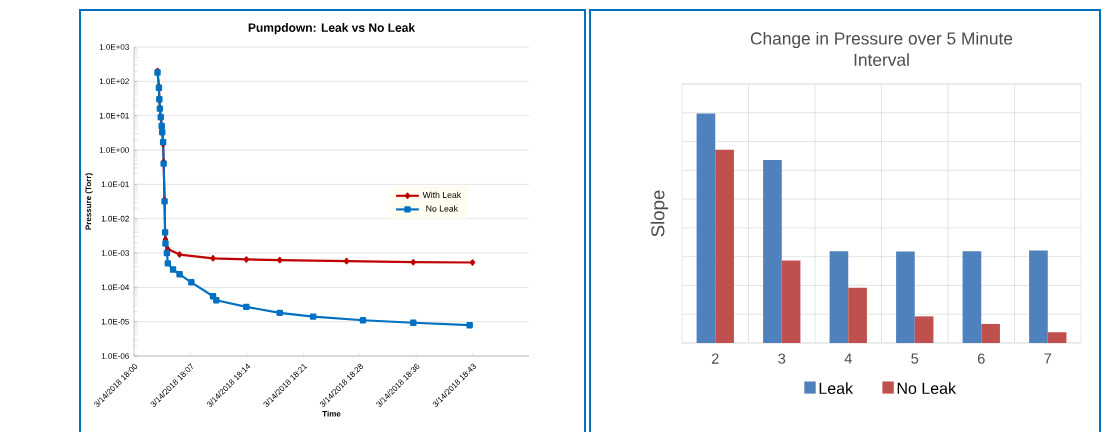 Image resolution: width=1102 pixels, height=432 pixels. What do you see at coordinates (114, 81) in the screenshot?
I see `y-tick-label: 1.0E+02` at bounding box center [114, 81].